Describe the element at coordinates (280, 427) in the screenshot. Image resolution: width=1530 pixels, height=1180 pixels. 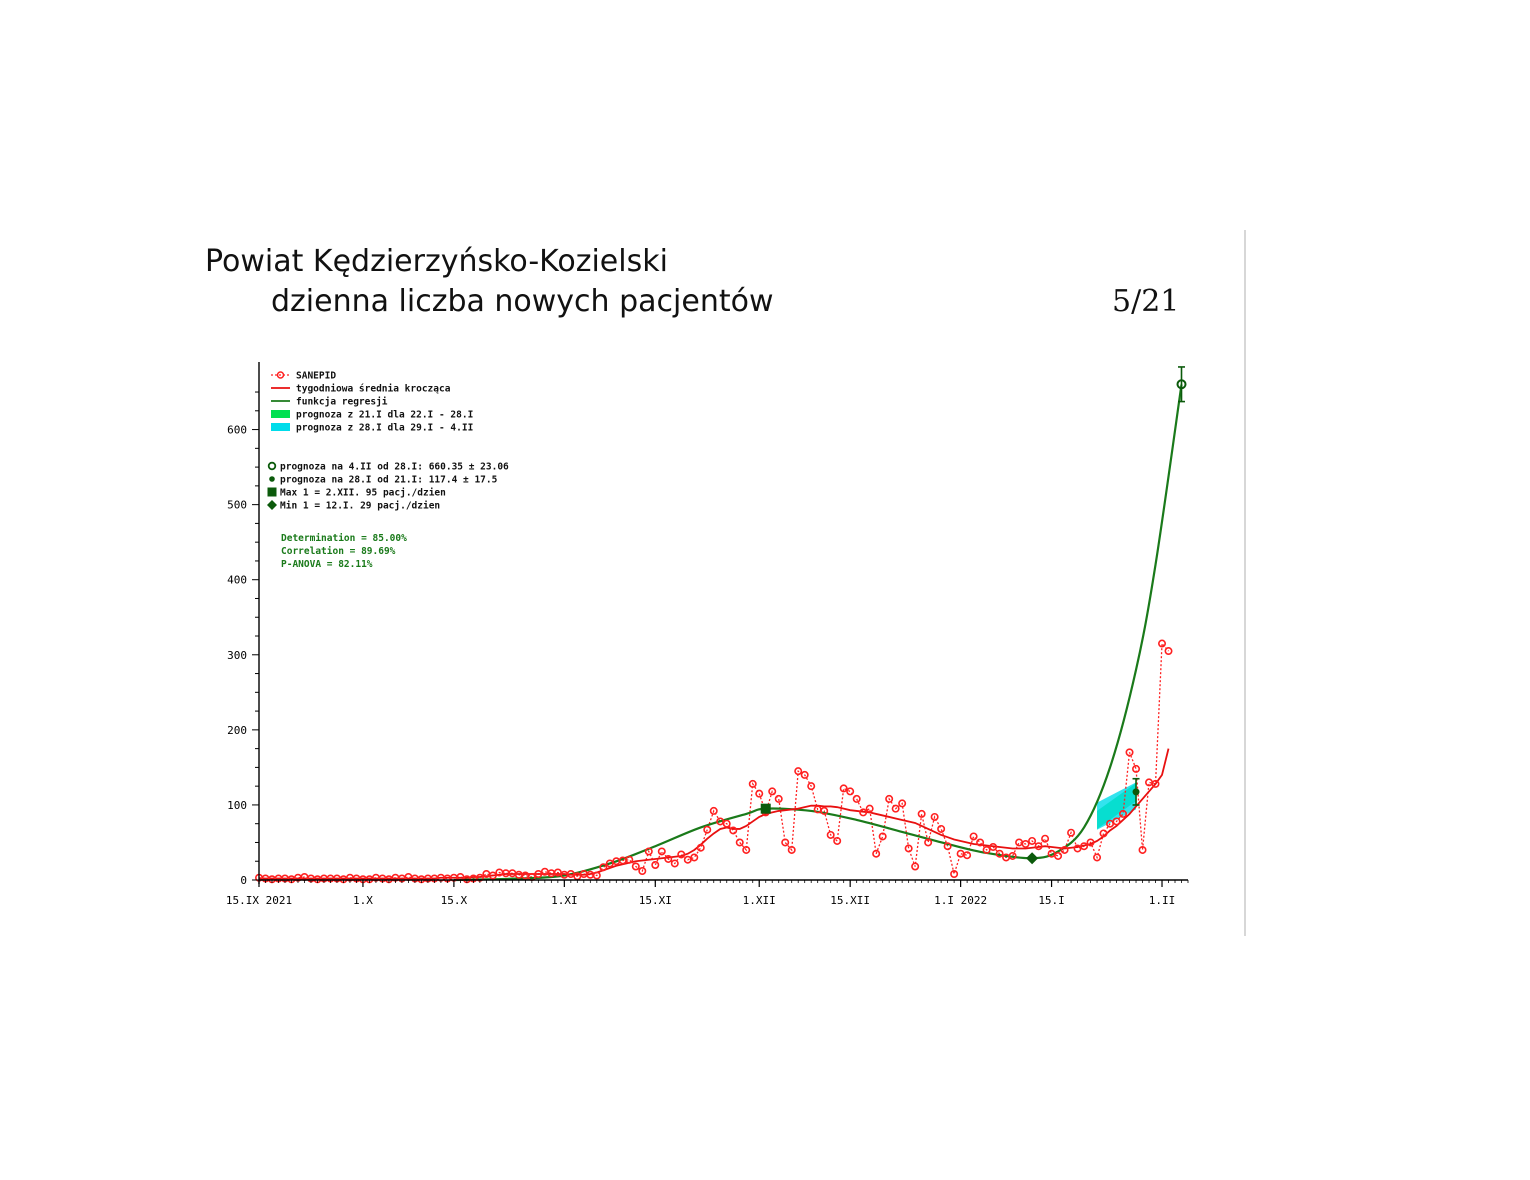
I see `legend-swatch-band-cyan` at that location.